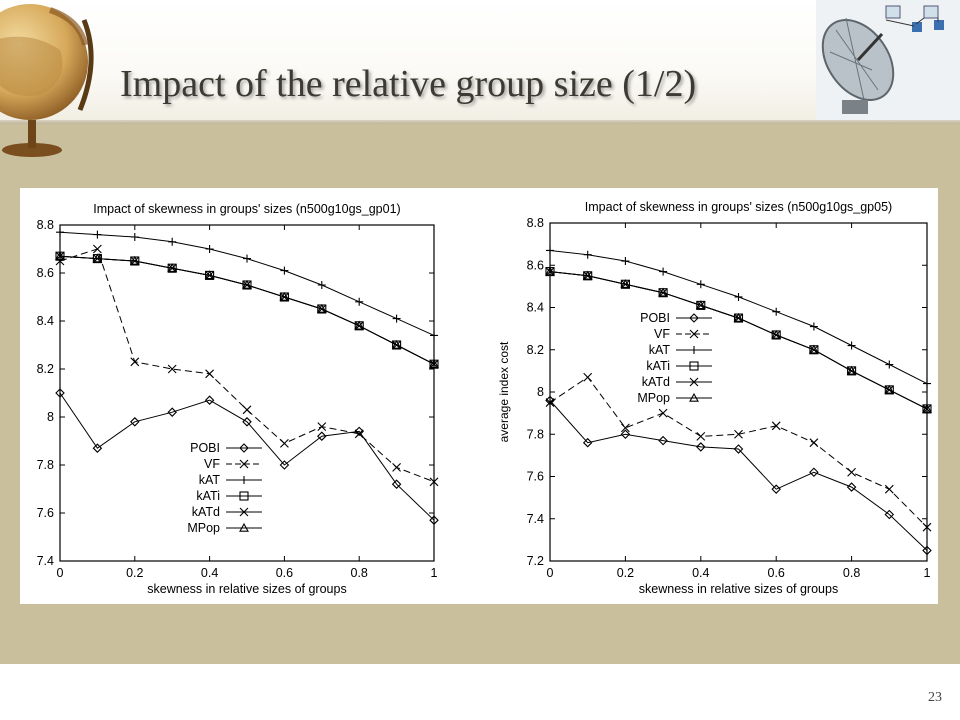  Describe the element at coordinates (653, 398) in the screenshot. I see `legend-label: MPop` at that location.